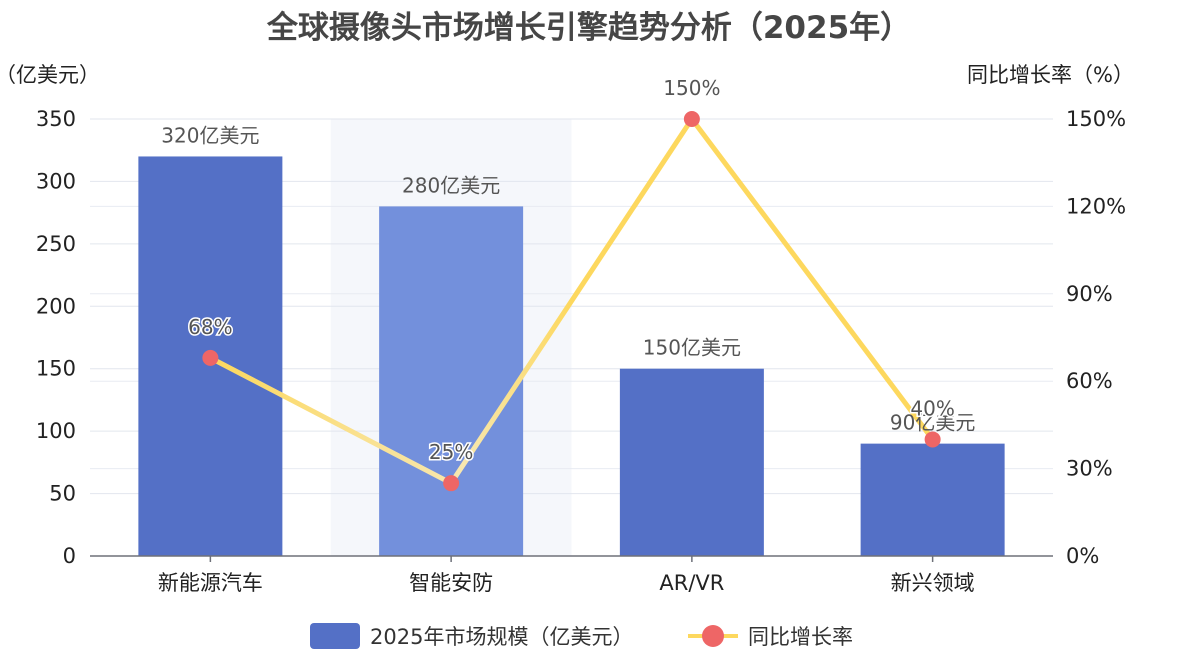 Image resolution: width=1178 pixels, height=666 pixels. I want to click on left-tick-label: 200, so click(56, 306).